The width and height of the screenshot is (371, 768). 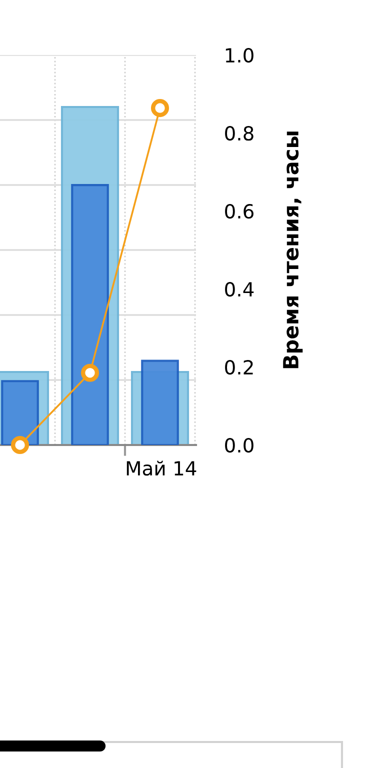 I want to click on y2-axis-title: Время чтения, часы, so click(x=293, y=250).